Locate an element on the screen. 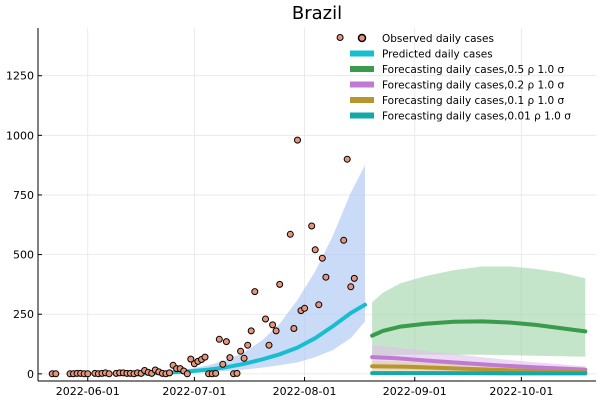  x-tick-label: 2022-09-01 is located at coordinates (415, 391).